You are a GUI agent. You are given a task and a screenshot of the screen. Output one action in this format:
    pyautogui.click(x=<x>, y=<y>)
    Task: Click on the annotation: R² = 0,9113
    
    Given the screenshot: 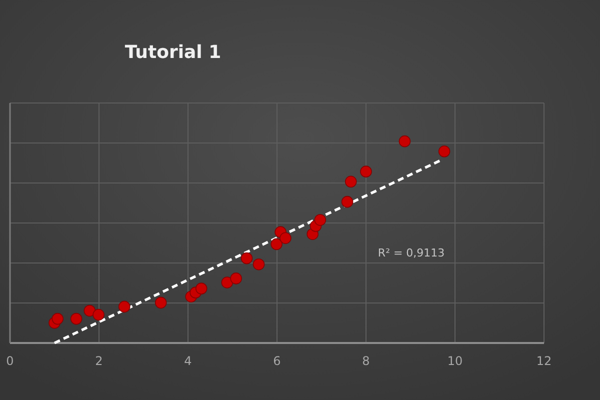 What is the action you would take?
    pyautogui.click(x=411, y=253)
    